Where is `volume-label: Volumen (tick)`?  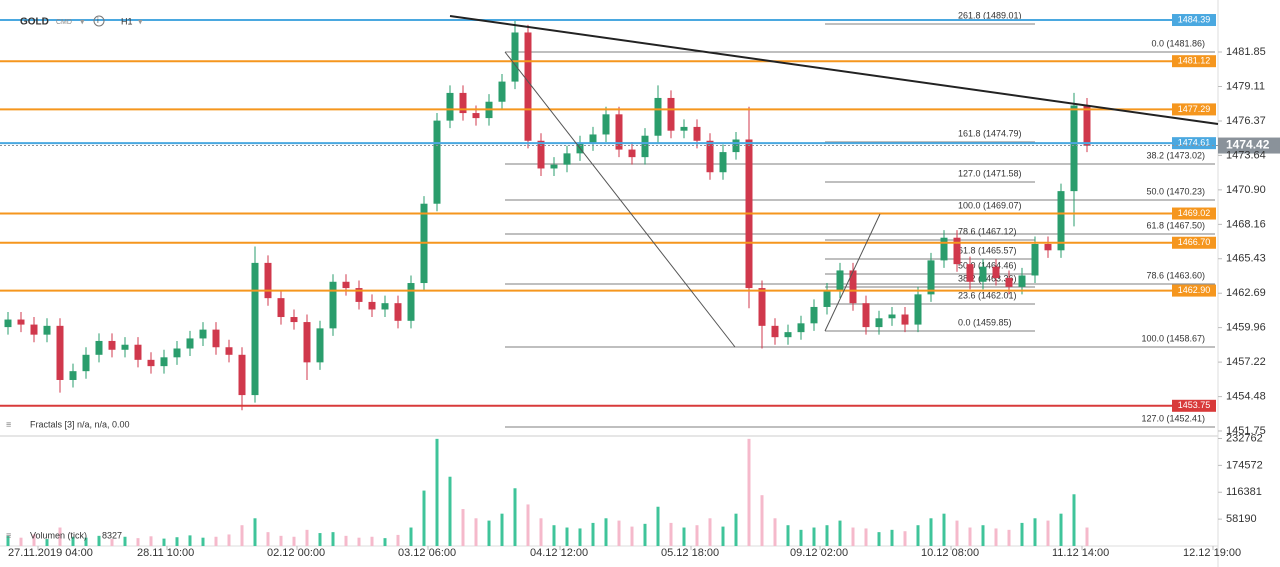
volume-label: Volumen (tick) is located at coordinates (58, 535).